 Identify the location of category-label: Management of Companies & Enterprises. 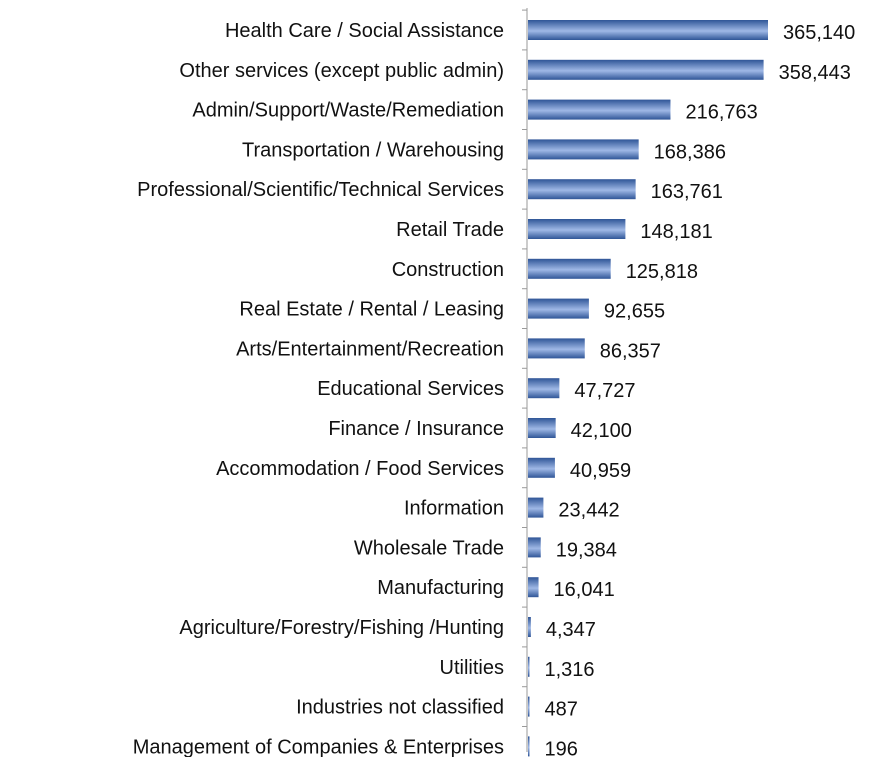
(318, 746).